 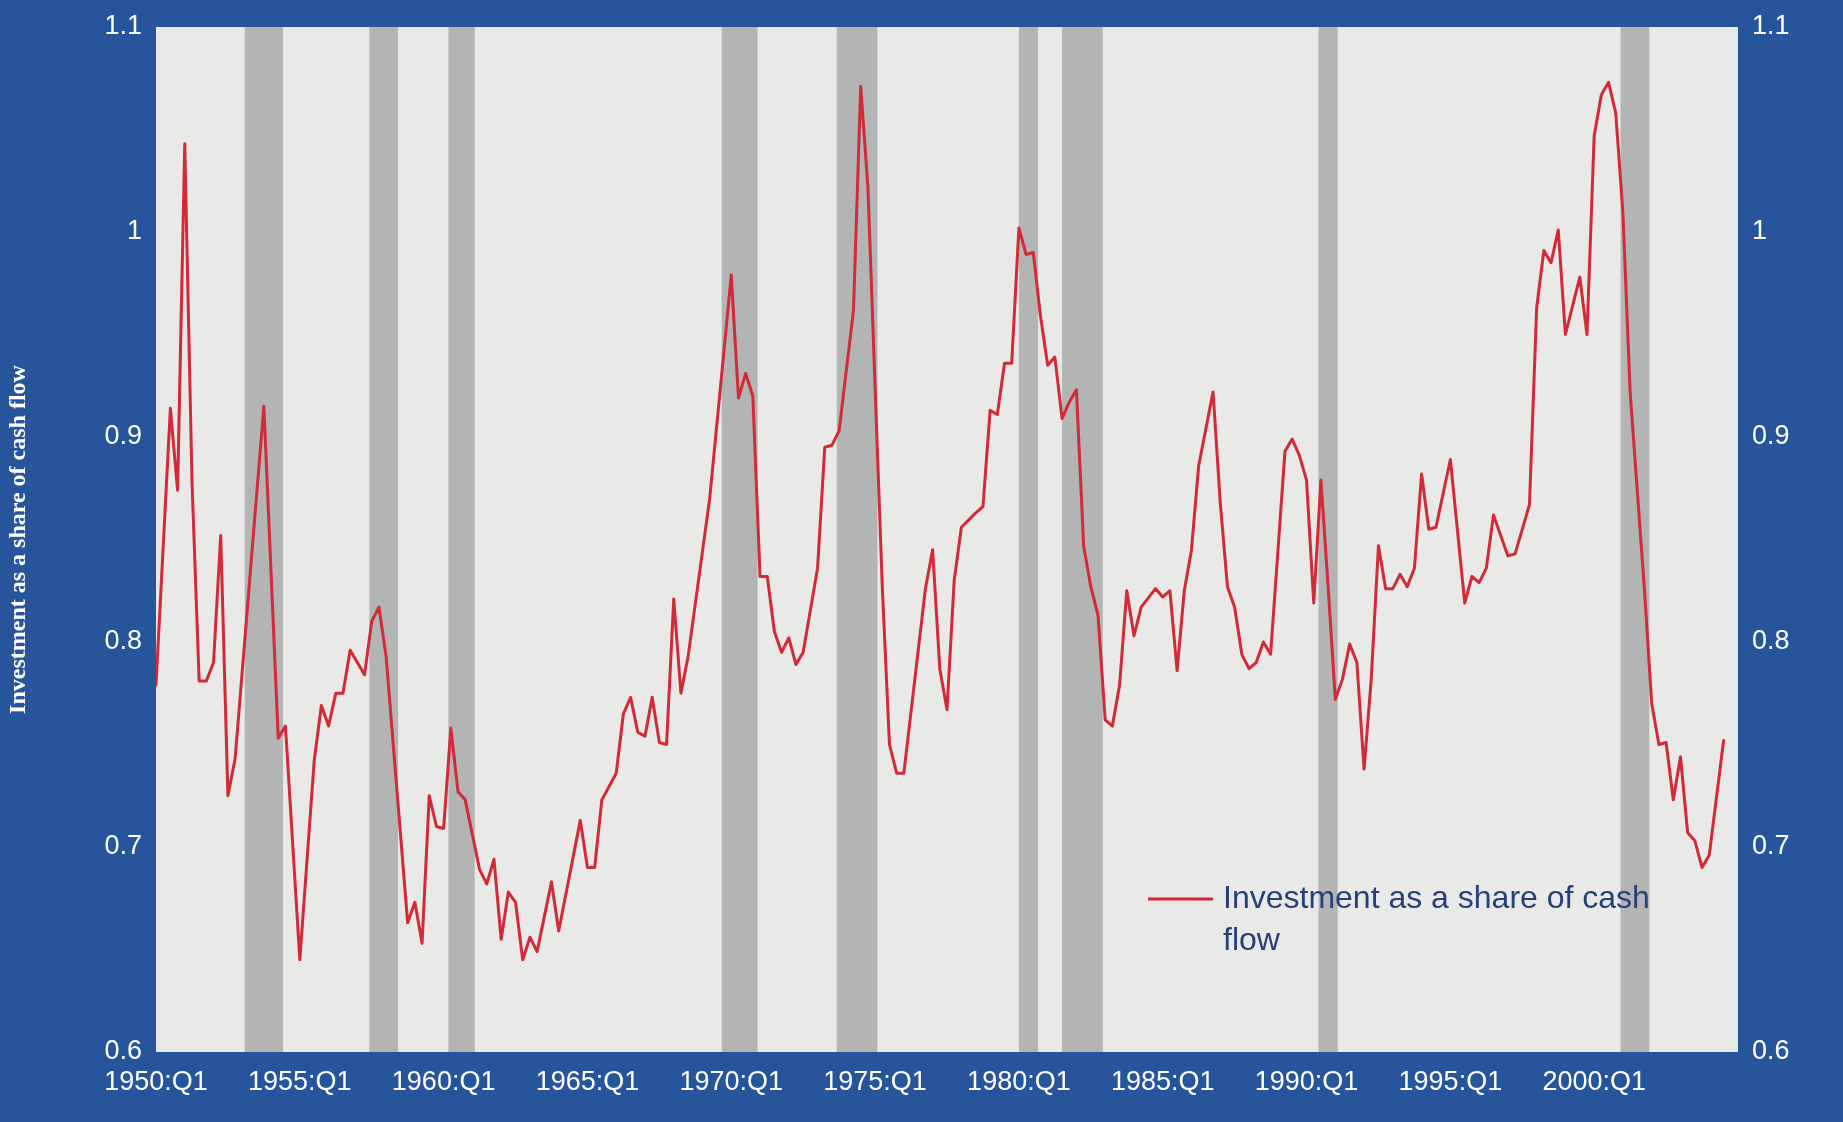 What do you see at coordinates (156, 1080) in the screenshot?
I see `x-tick-label: 1950:Q1` at bounding box center [156, 1080].